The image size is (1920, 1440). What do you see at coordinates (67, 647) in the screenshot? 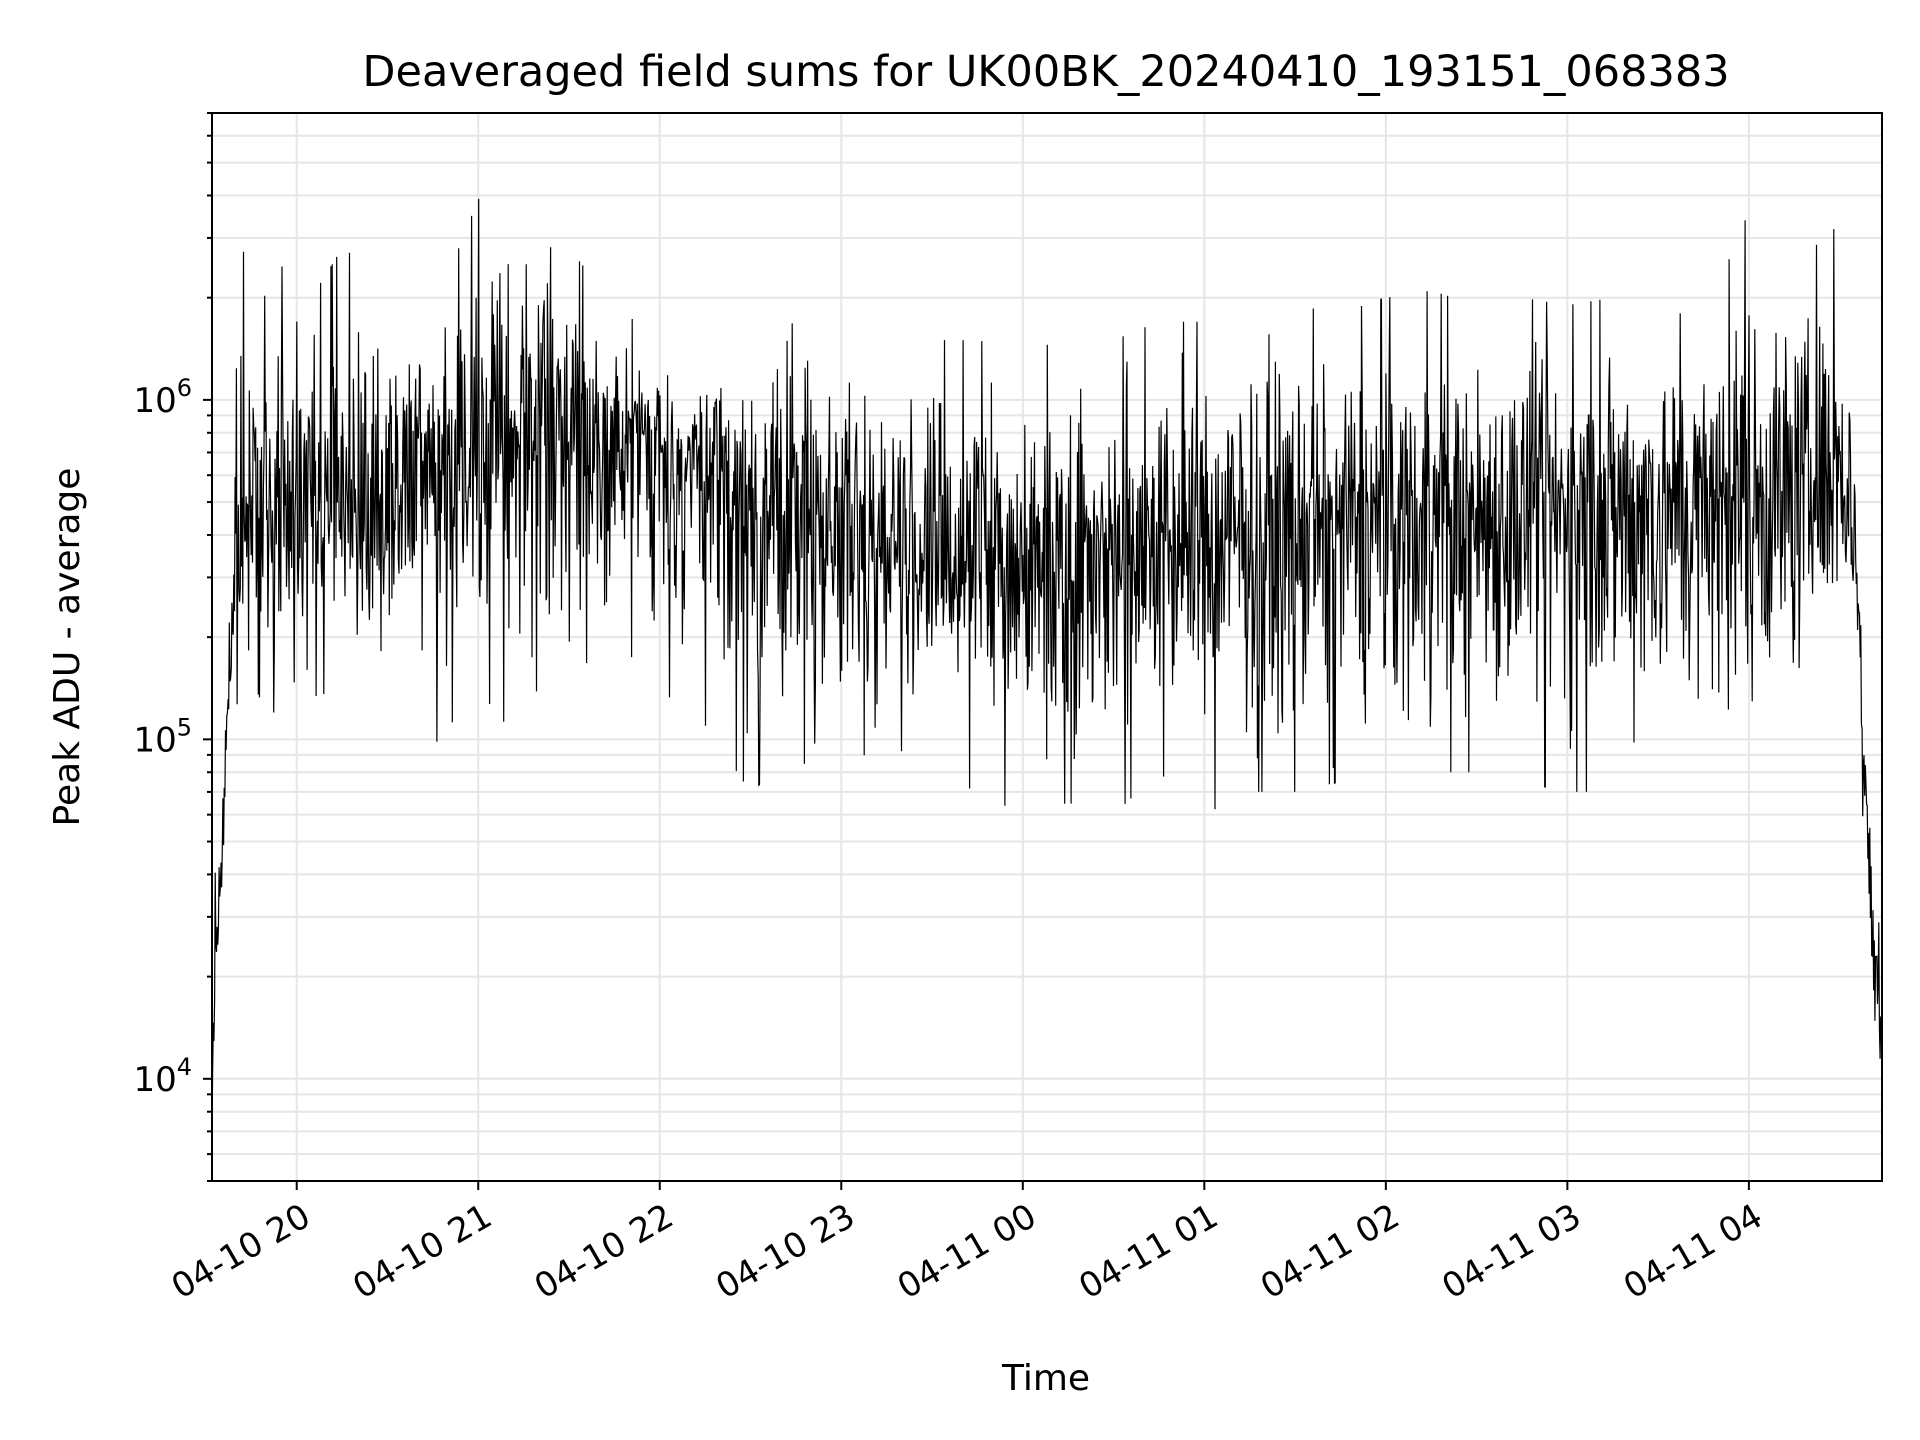
I see `y-axis-label: Peak ADU - average` at bounding box center [67, 647].